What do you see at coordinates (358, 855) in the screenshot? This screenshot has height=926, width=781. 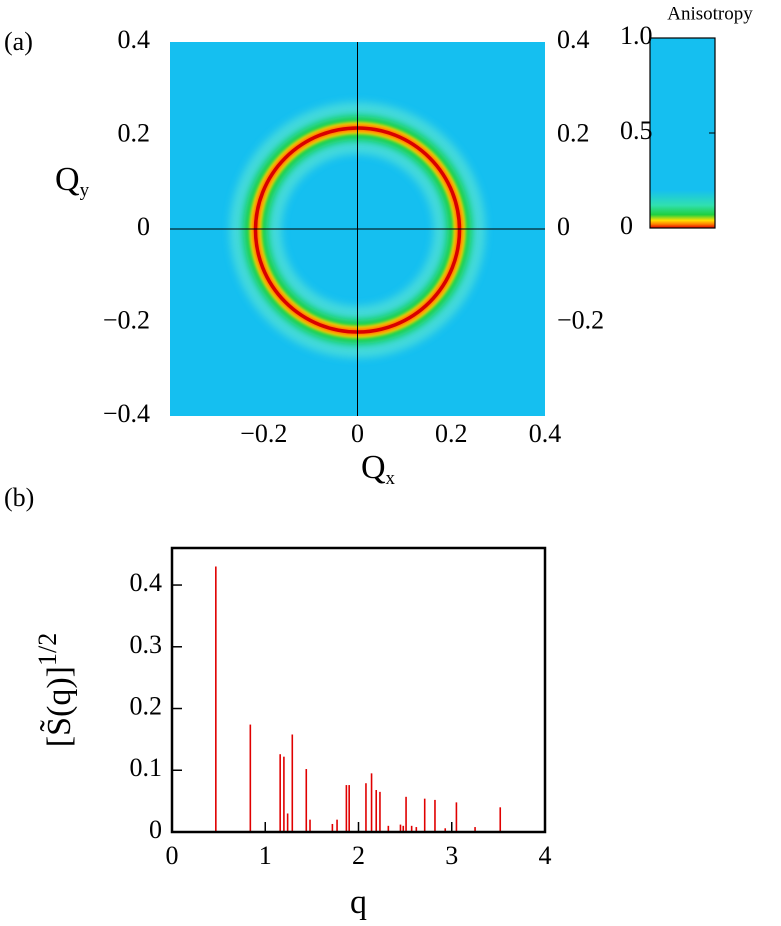 I see `x-tick-label: 2` at bounding box center [358, 855].